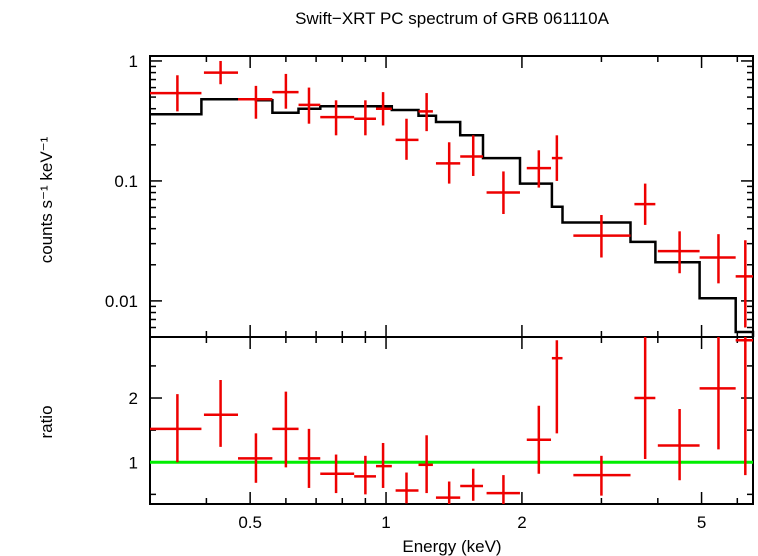 This screenshot has height=556, width=758. What do you see at coordinates (133, 398) in the screenshot?
I see `ratio-y-tick-label: 2` at bounding box center [133, 398].